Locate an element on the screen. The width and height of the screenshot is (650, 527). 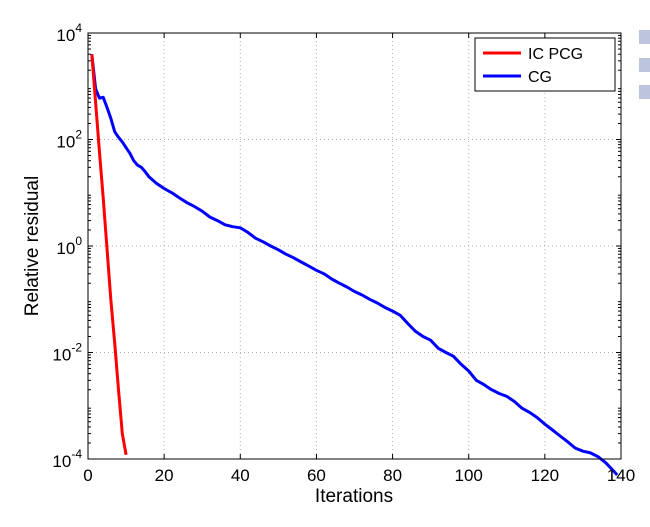
y-tick-label: 10⁴ is located at coordinates (69, 33).